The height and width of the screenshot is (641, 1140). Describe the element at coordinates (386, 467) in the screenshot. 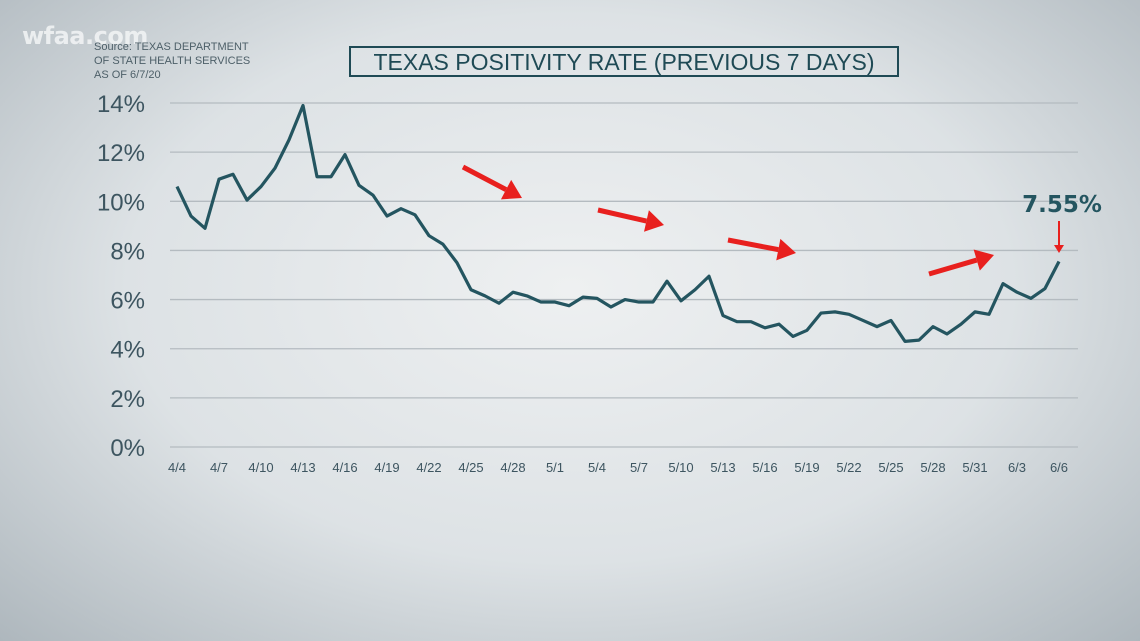

I see `x-tick-label: 4/19` at that location.